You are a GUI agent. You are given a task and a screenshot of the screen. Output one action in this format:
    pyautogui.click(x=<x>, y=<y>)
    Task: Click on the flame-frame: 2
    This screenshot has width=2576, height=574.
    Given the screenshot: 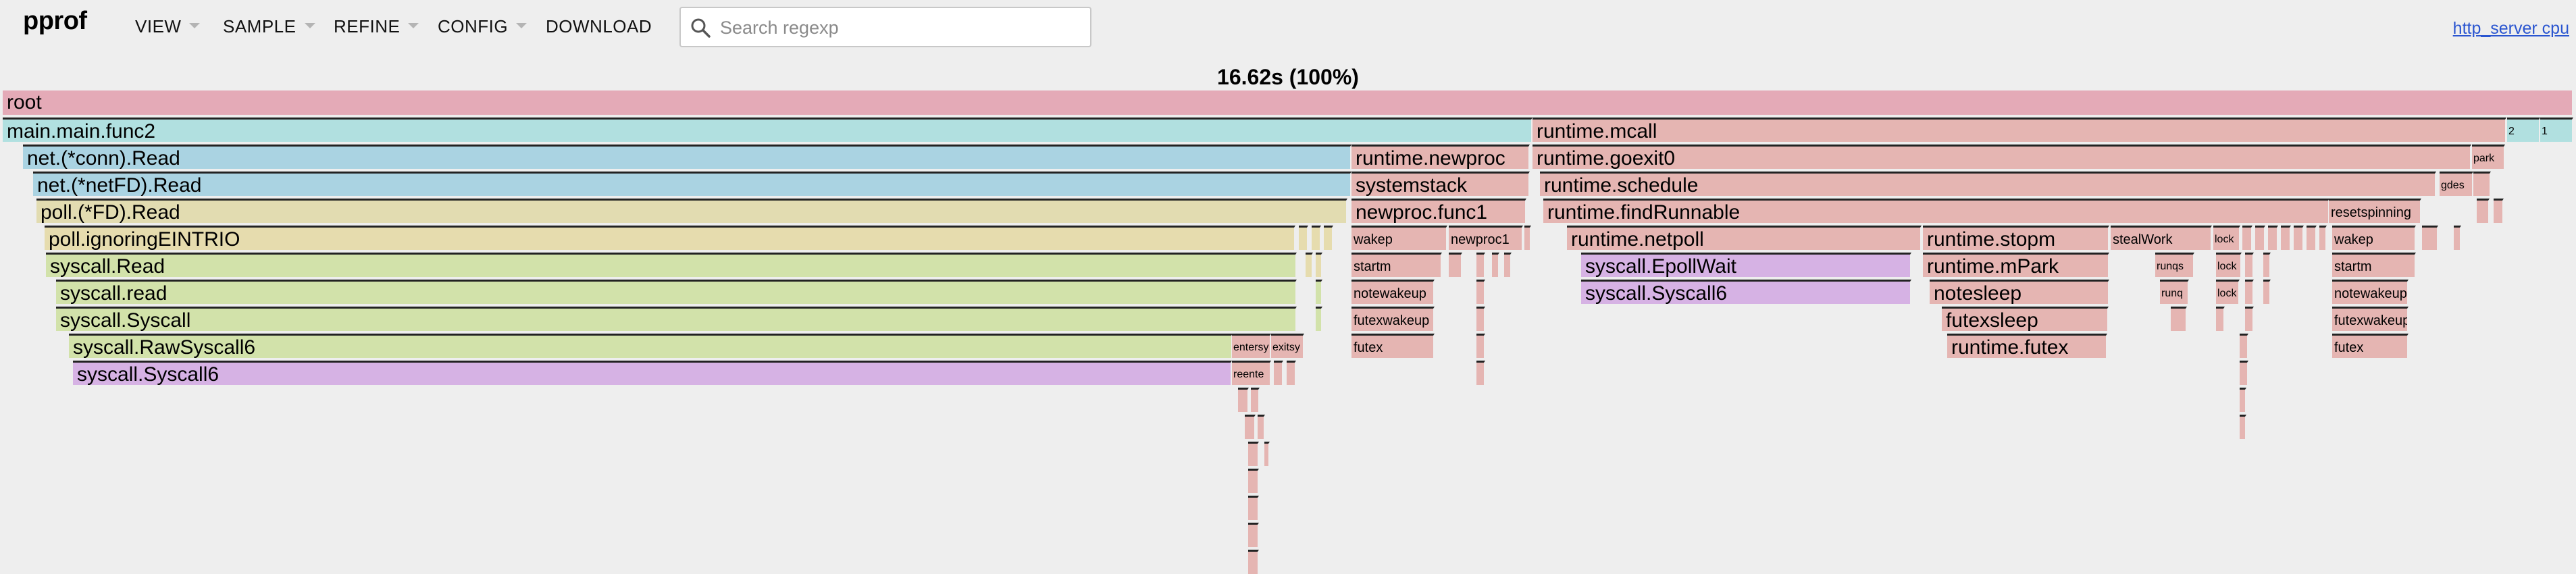 What is the action you would take?
    pyautogui.click(x=2523, y=130)
    